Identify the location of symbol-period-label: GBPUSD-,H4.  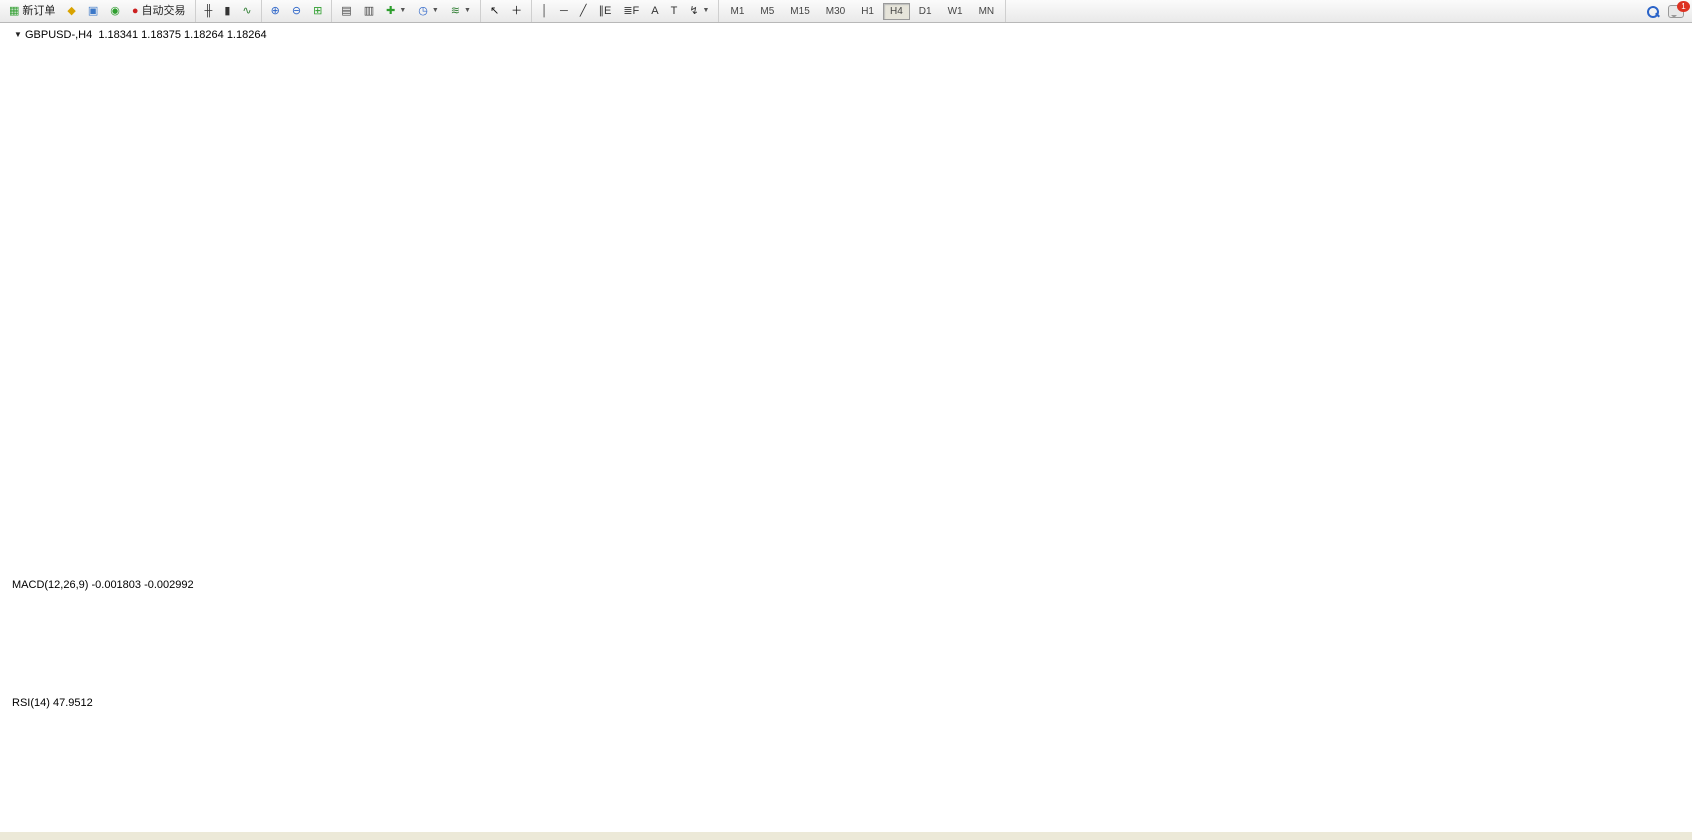
(58, 35).